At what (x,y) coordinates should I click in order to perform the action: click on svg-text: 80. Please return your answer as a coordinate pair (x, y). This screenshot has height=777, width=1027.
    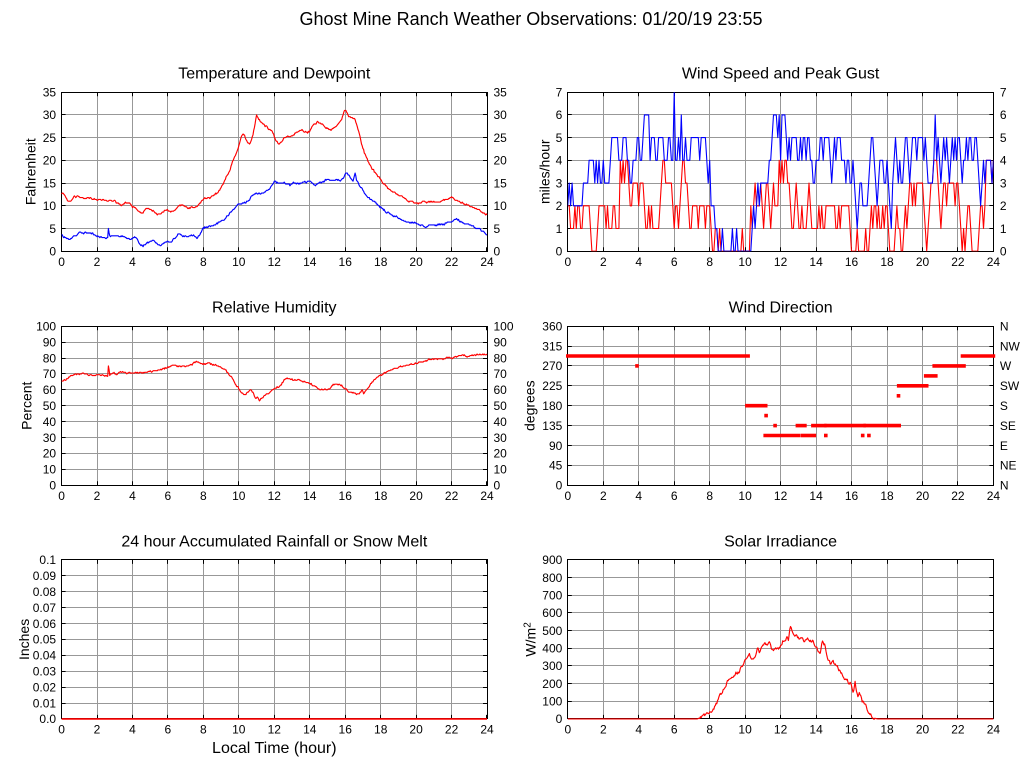
    Looking at the image, I should click on (50, 358).